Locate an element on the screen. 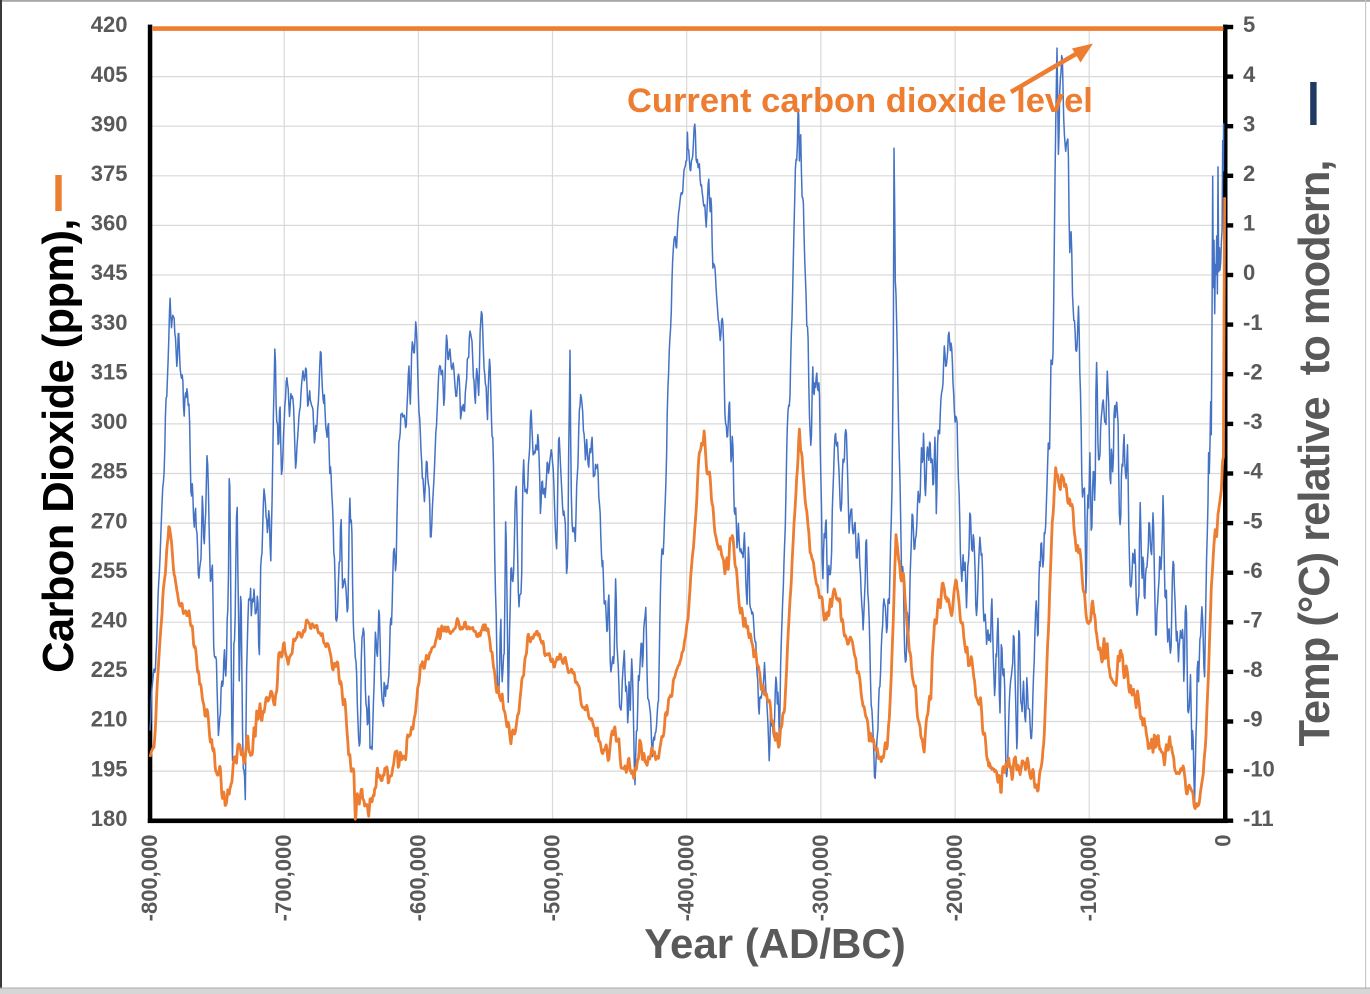  svg-text: -8 is located at coordinates (1253, 669).